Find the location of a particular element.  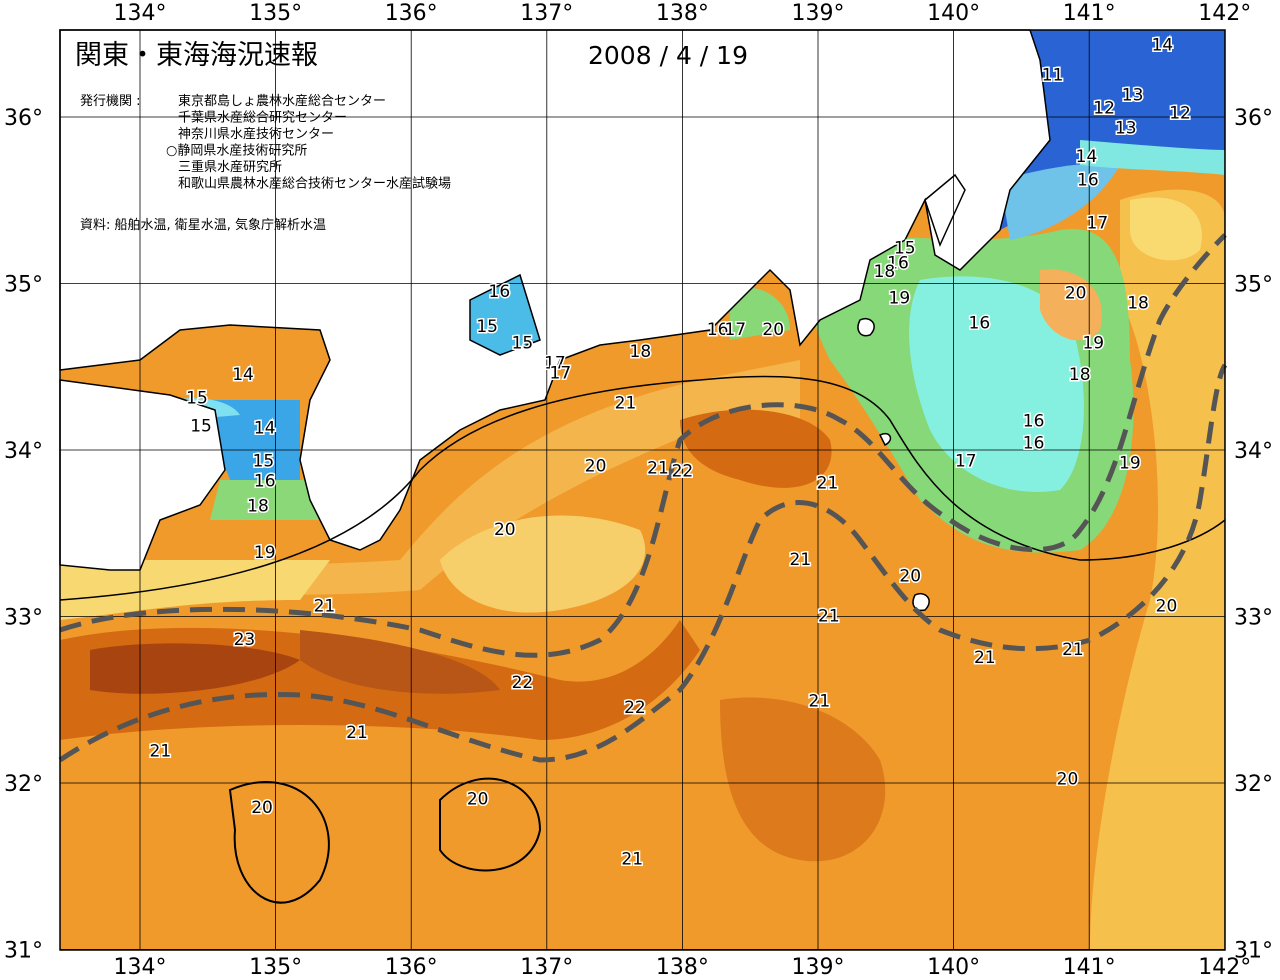

lat-label-left: 35° is located at coordinates (23, 285).